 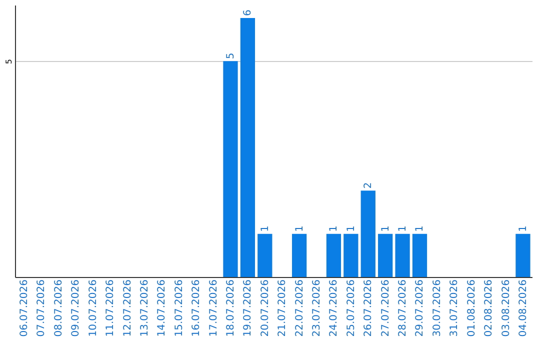 What do you see at coordinates (93, 308) in the screenshot?
I see `x-tick-label: 10.07.2026` at bounding box center [93, 308].